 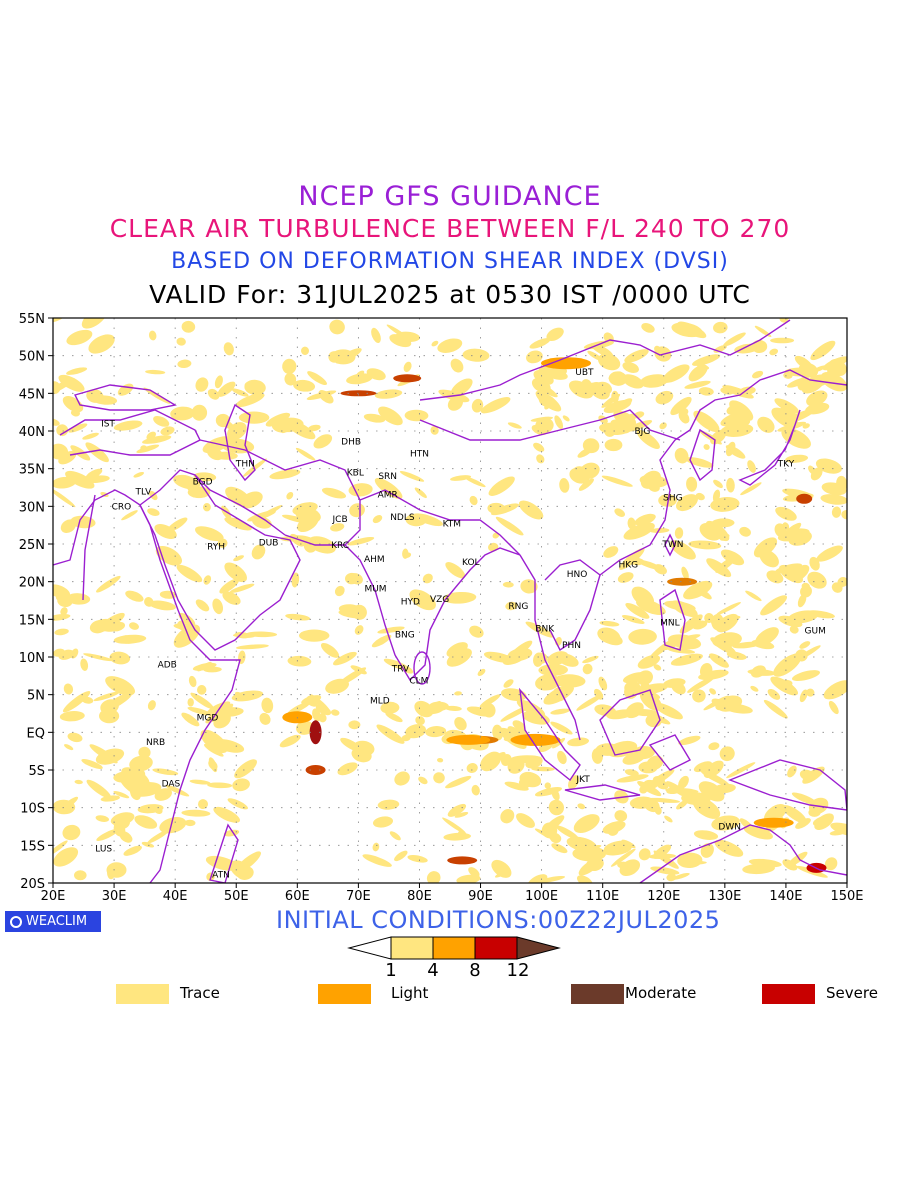 What do you see at coordinates (203, 483) in the screenshot?
I see `station-label-bgd: BGD` at bounding box center [203, 483].